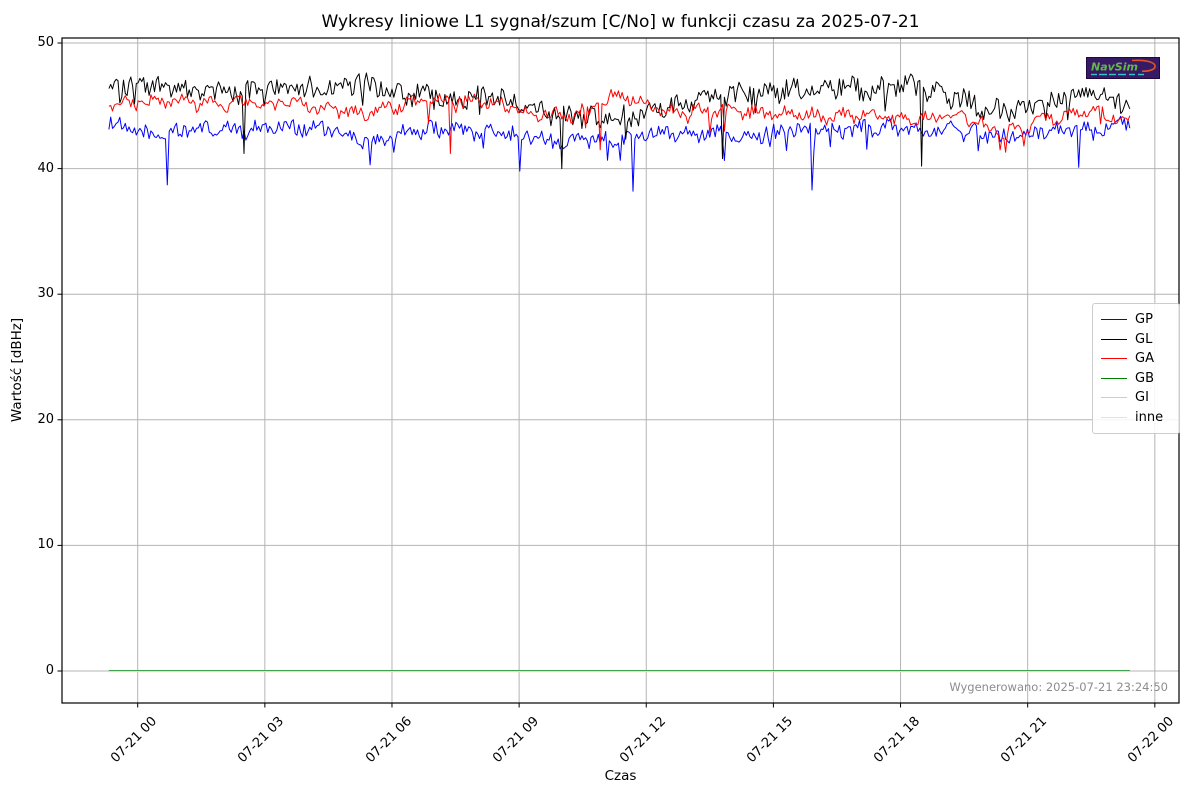 The image size is (1200, 800). I want to click on legend-label: GA, so click(1144, 359).